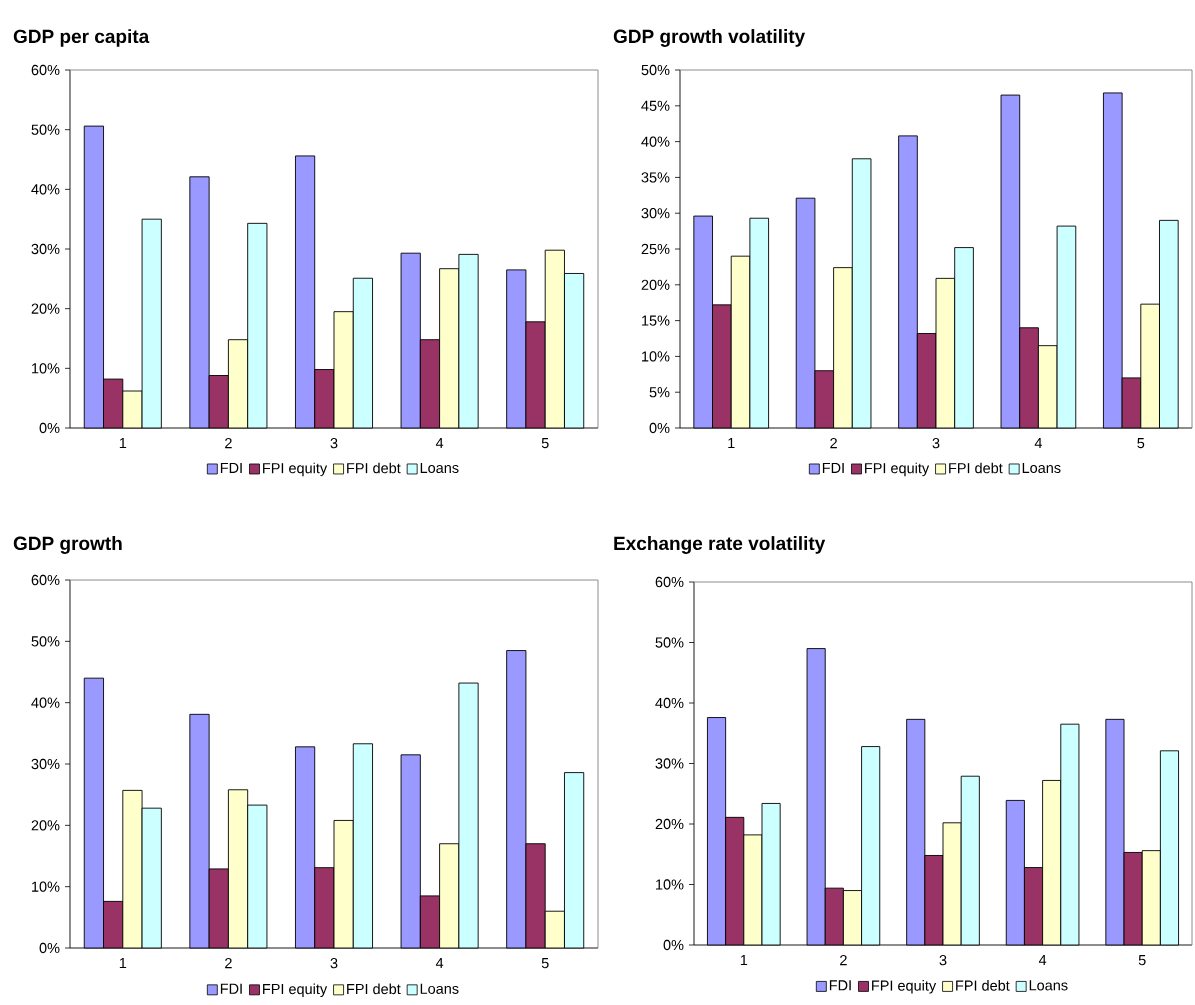 Image resolution: width=1195 pixels, height=1005 pixels. What do you see at coordinates (67, 545) in the screenshot?
I see `chart-title: GDP growth` at bounding box center [67, 545].